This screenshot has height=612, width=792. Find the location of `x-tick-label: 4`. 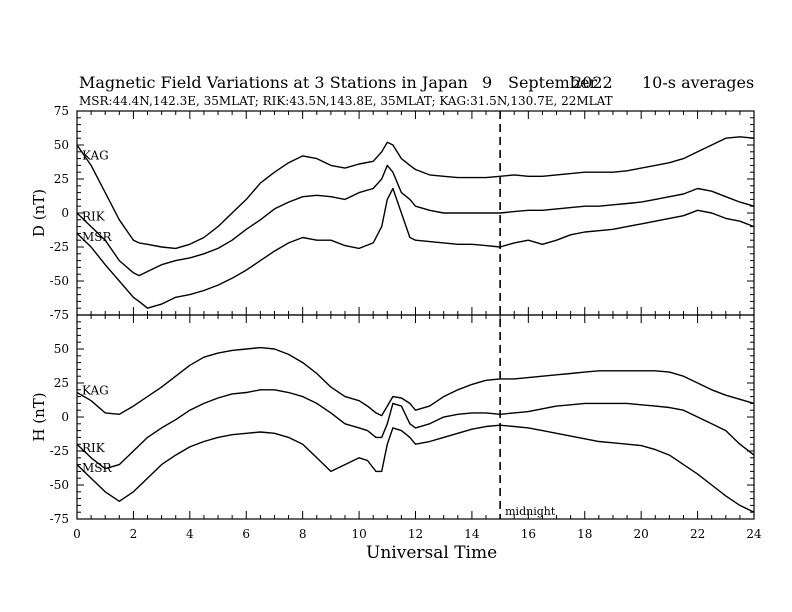

x-tick-label: 4 is located at coordinates (190, 534).